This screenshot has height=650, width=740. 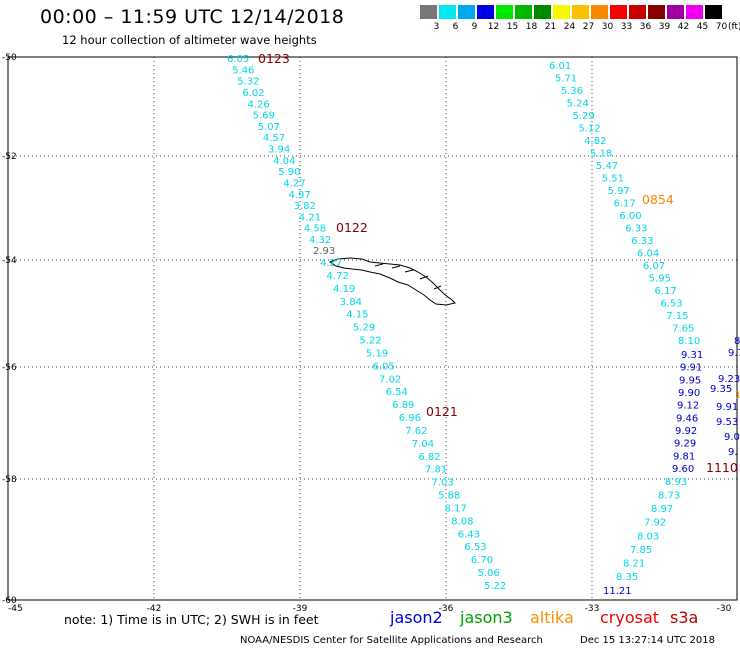 I want to click on wave-height-value: 6.33, so click(x=636, y=229).